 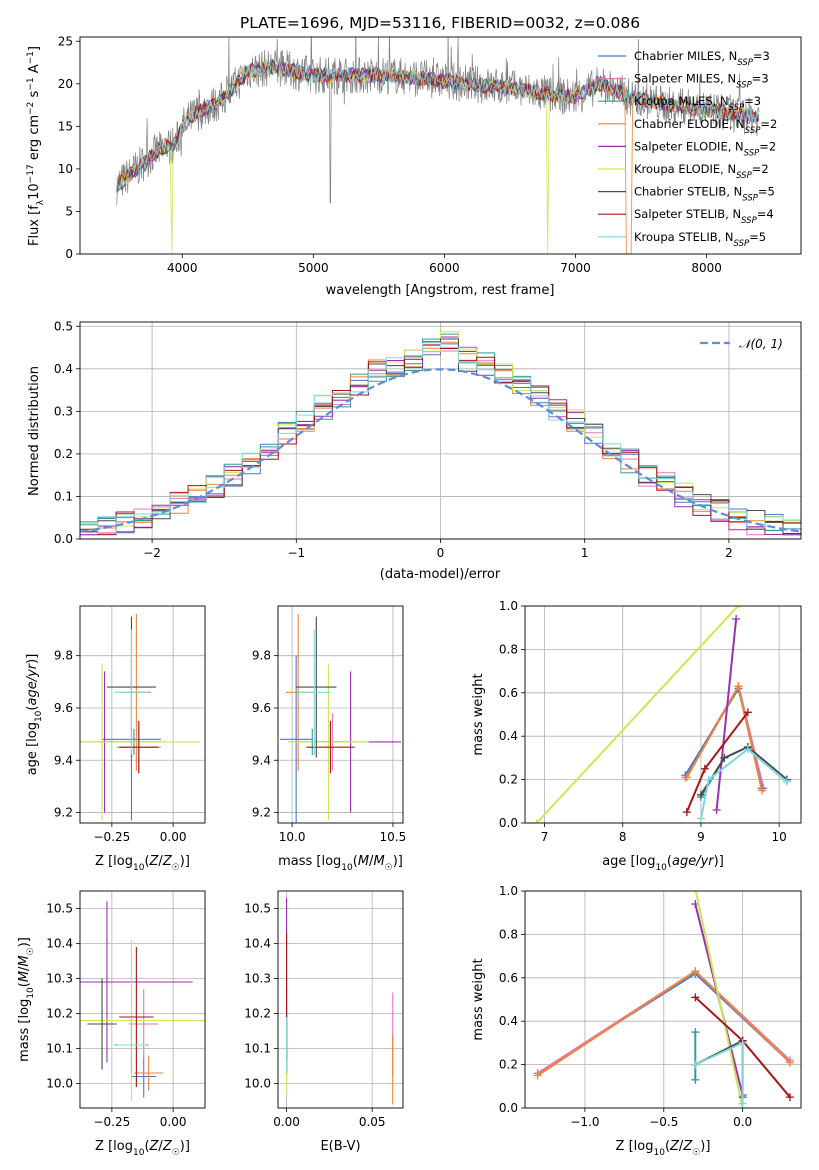 I want to click on y-tick-label: 0.8, so click(x=508, y=649).